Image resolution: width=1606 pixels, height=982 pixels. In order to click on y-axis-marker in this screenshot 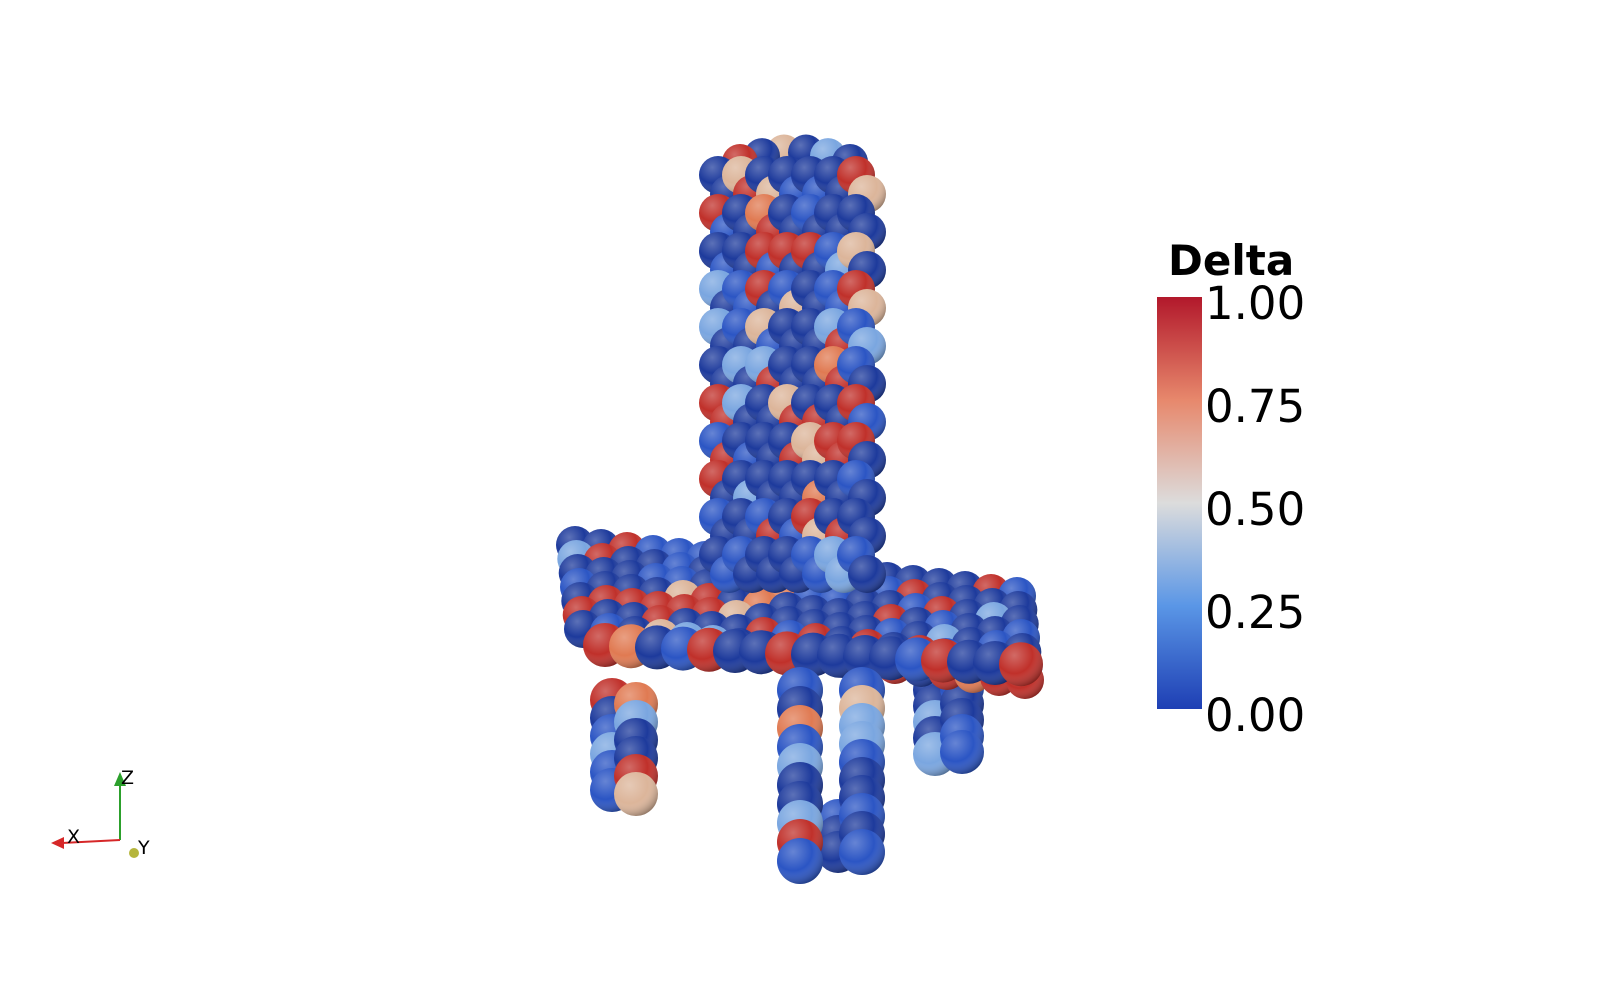, I will do `click(134, 853)`.